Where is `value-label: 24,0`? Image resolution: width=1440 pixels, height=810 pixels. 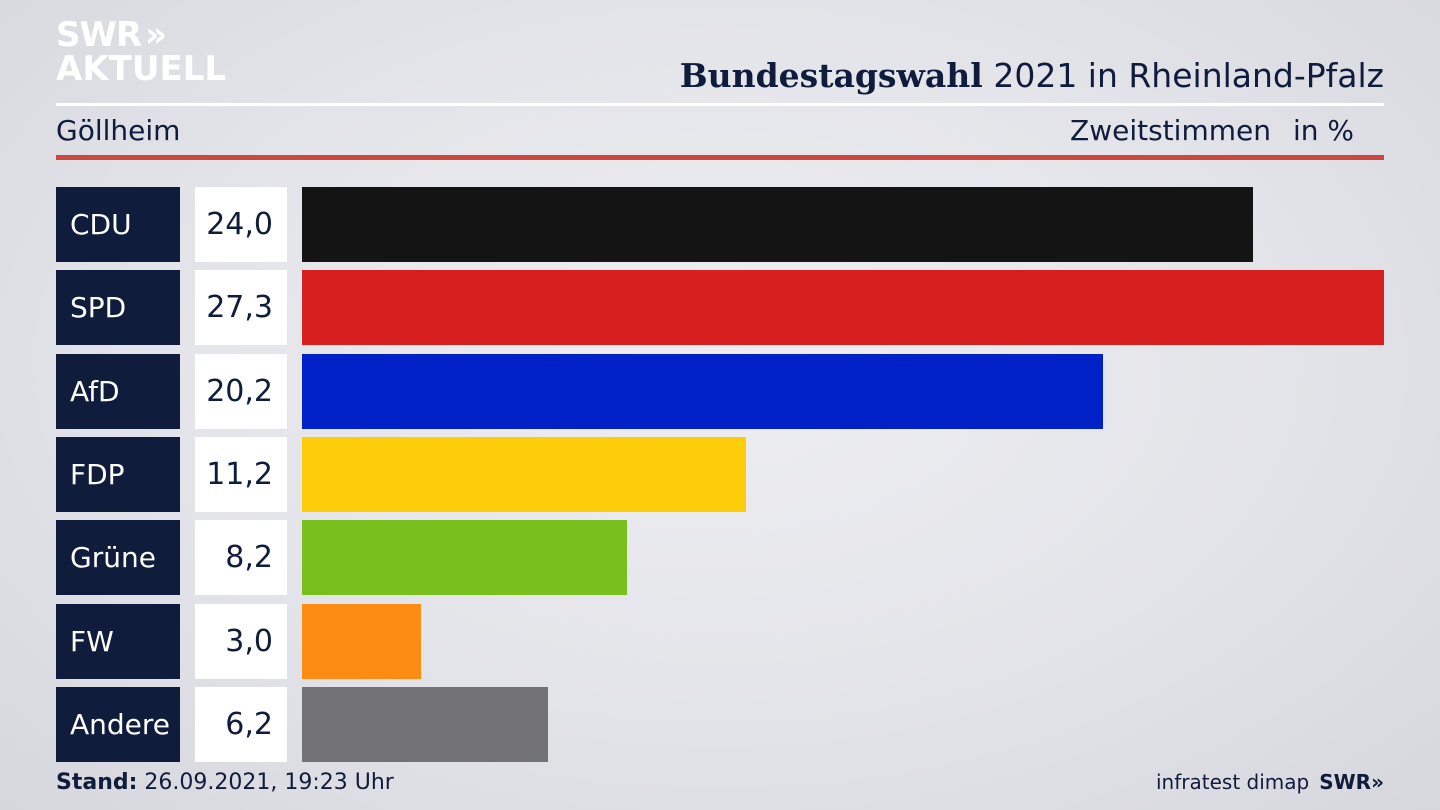 value-label: 24,0 is located at coordinates (241, 224).